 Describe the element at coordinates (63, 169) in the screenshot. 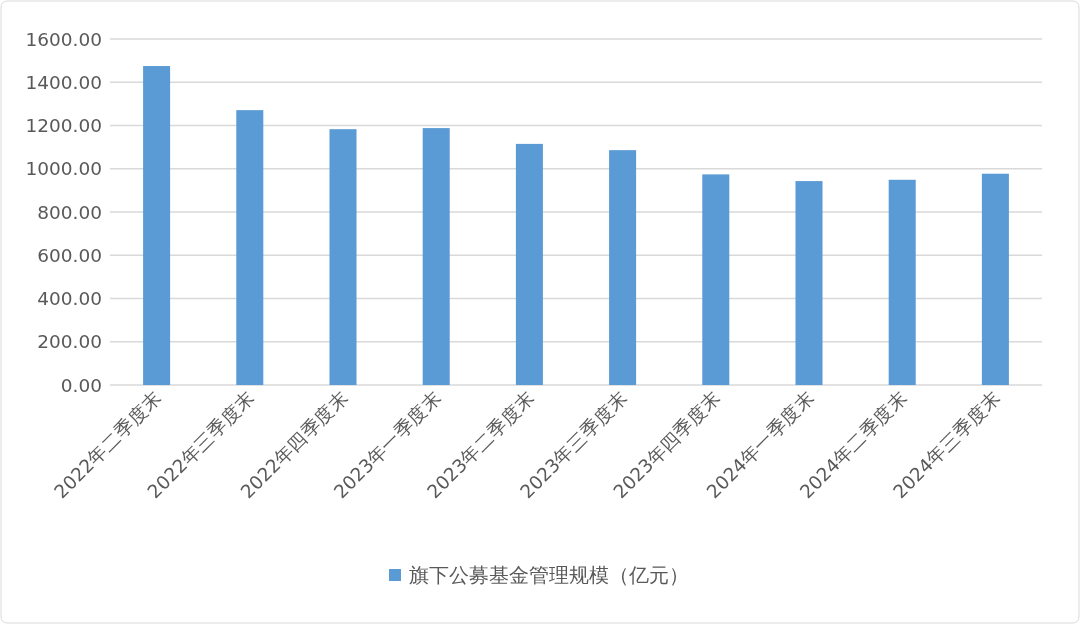

I see `y-tick-label: 1000.00` at that location.